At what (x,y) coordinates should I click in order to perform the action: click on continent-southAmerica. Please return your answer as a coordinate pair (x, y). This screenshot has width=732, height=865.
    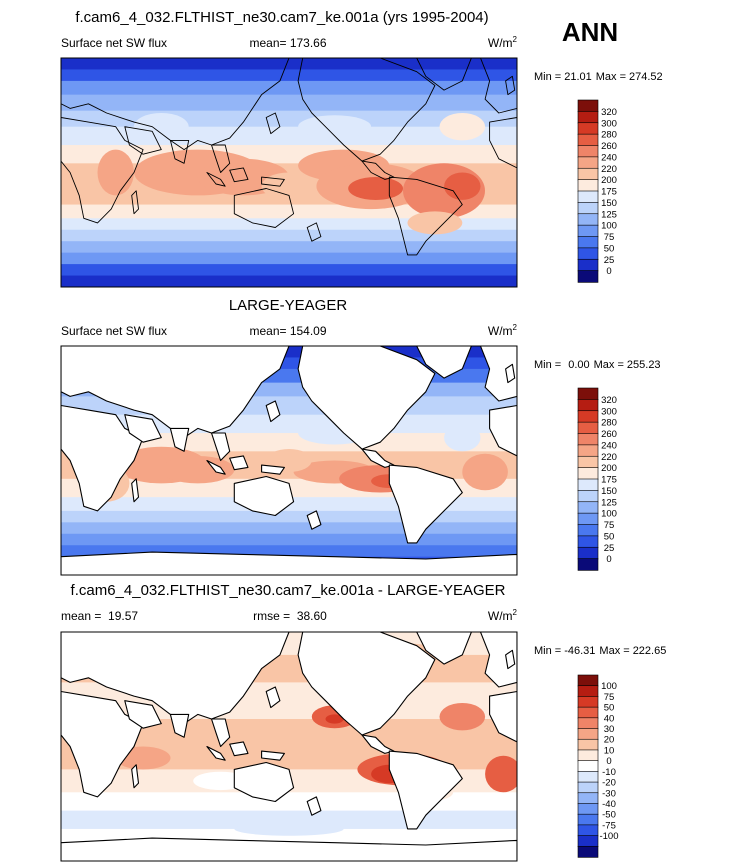
    Looking at the image, I should click on (425, 790).